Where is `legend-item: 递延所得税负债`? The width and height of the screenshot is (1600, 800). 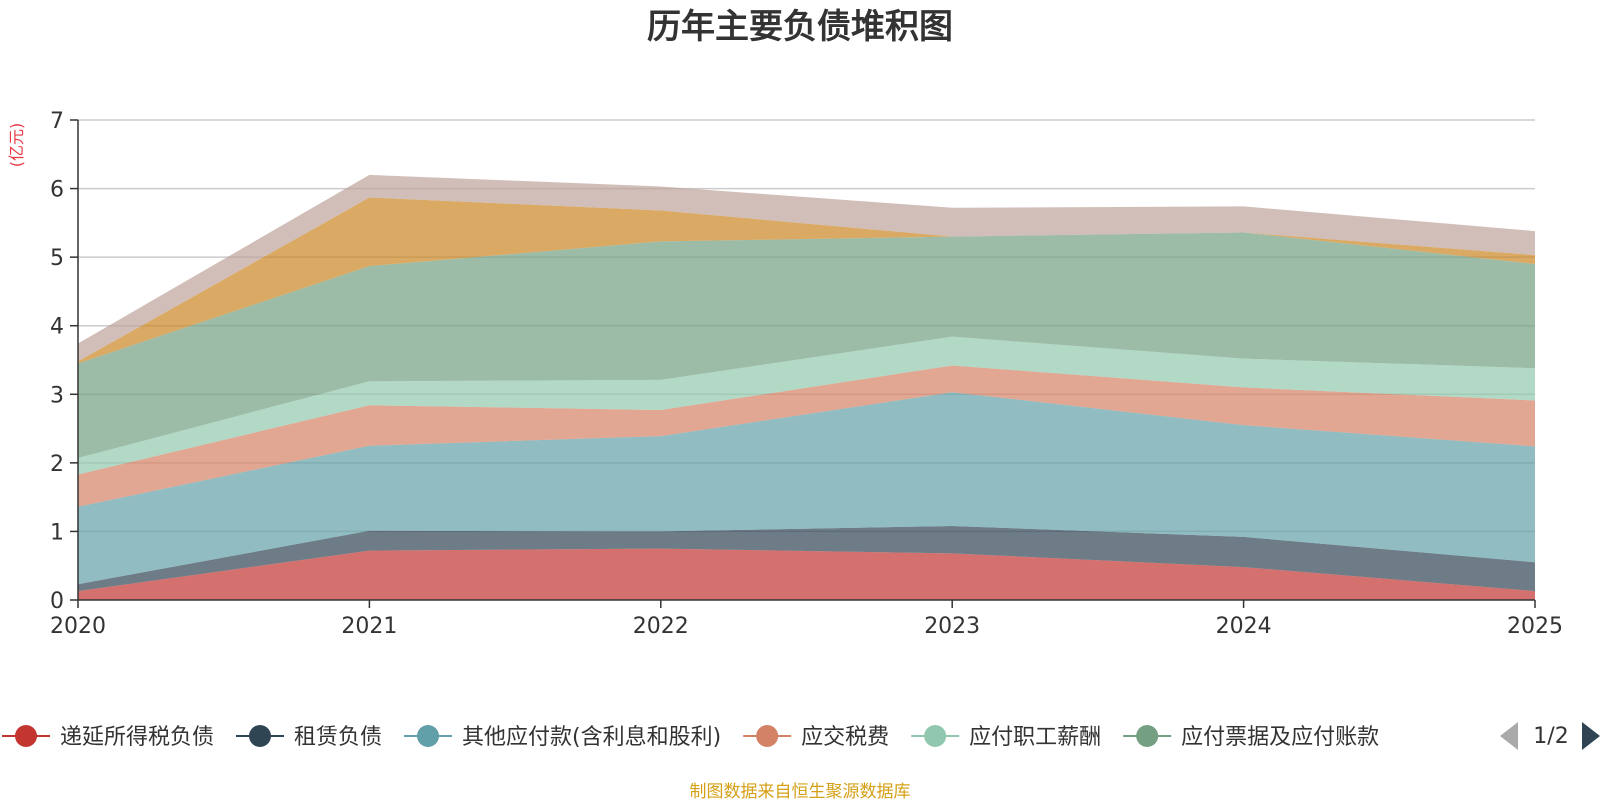 legend-item: 递延所得税负债 is located at coordinates (108, 737).